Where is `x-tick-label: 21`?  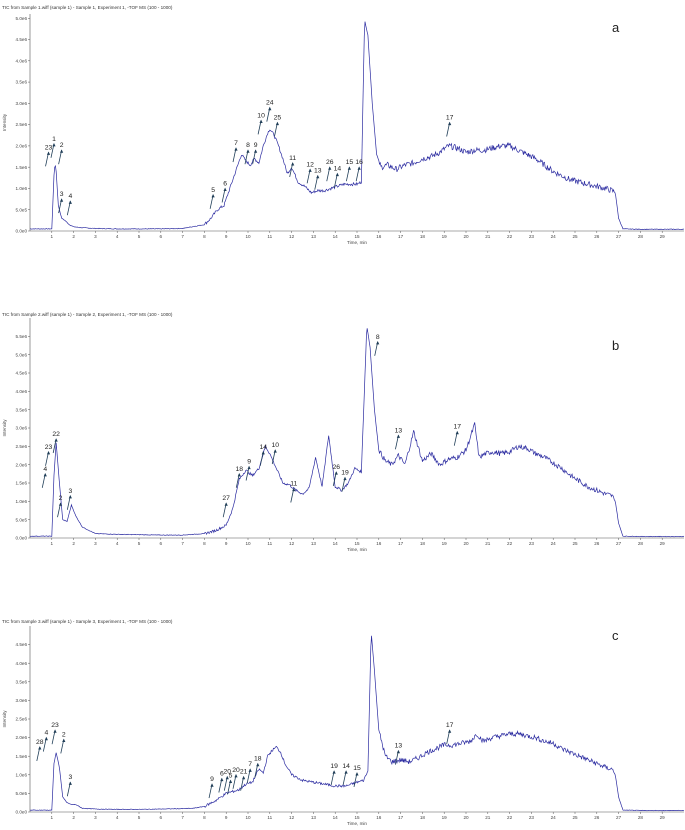 x-tick-label: 21 is located at coordinates (488, 236).